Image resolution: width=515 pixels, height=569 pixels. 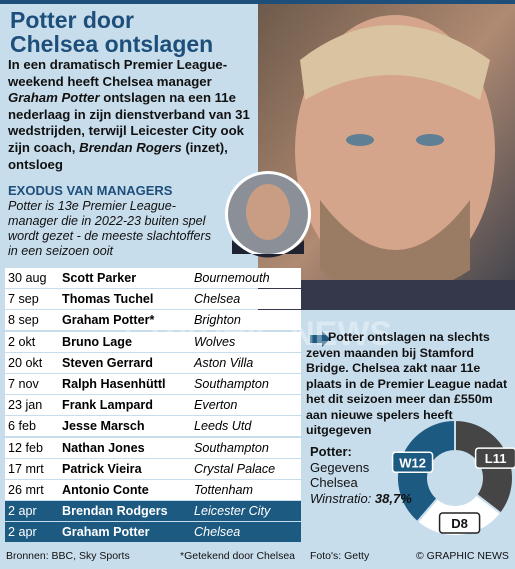 What do you see at coordinates (115, 511) in the screenshot?
I see `manager: Brendan Rodgers` at bounding box center [115, 511].